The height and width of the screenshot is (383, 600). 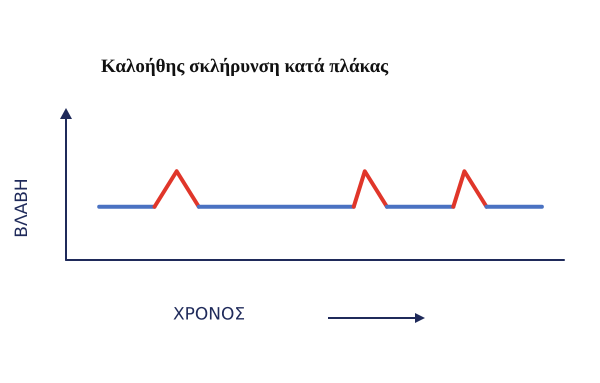 I want to click on chart-title: Καλοήθης σκλήρυνση κατά πλάκας, so click(x=245, y=66).